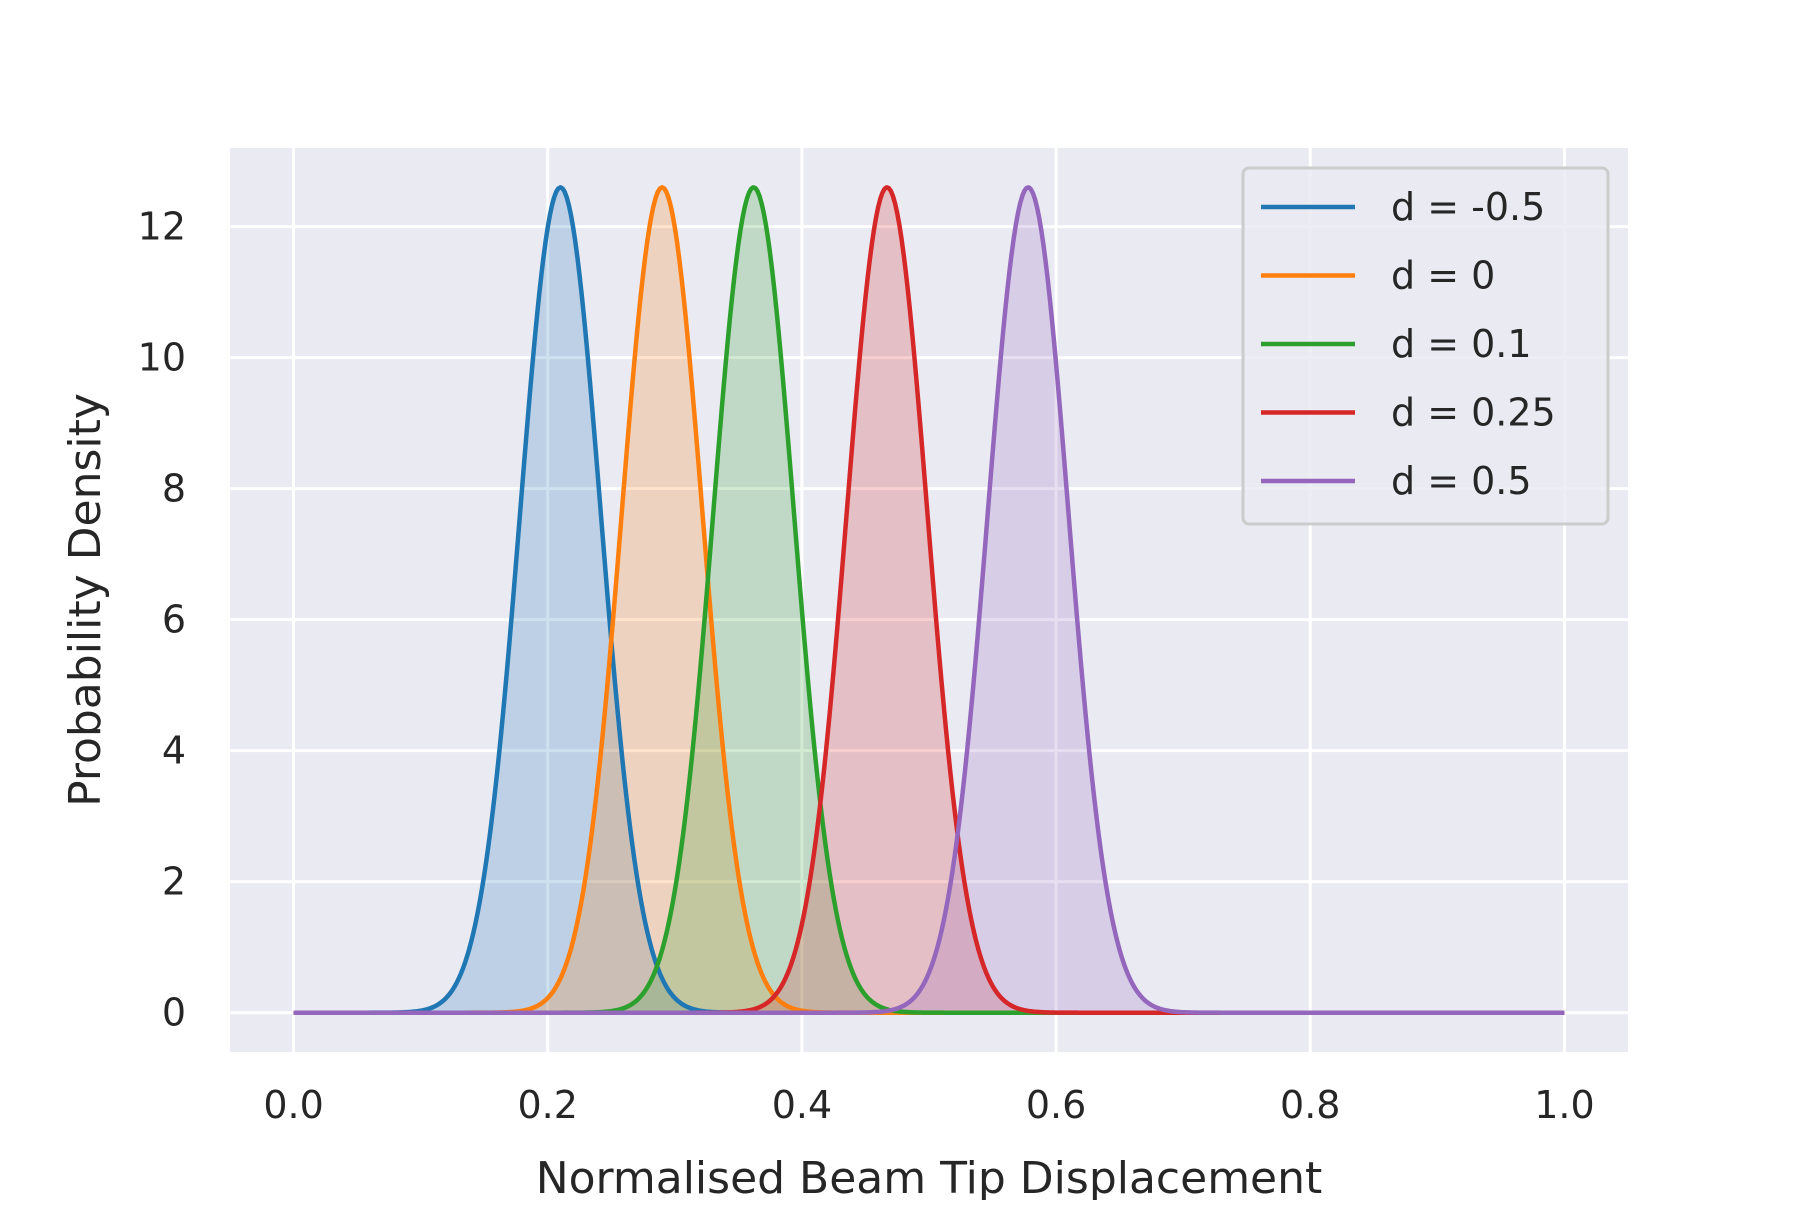 This screenshot has width=1800, height=1205. What do you see at coordinates (162, 227) in the screenshot?
I see `y-tick-label: 12` at bounding box center [162, 227].